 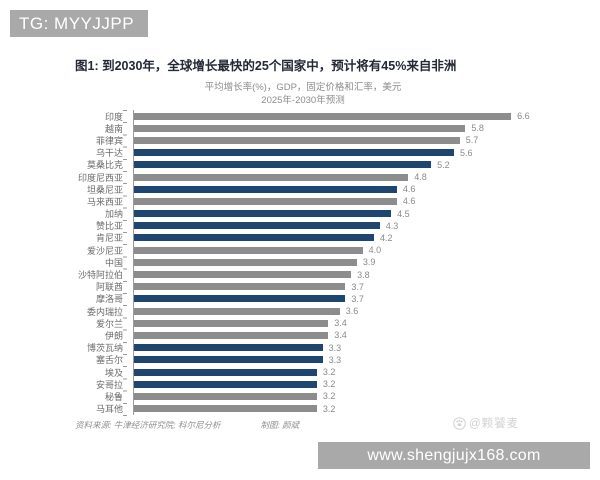 What do you see at coordinates (104, 250) in the screenshot?
I see `country-label: 爱沙尼亚` at bounding box center [104, 250].